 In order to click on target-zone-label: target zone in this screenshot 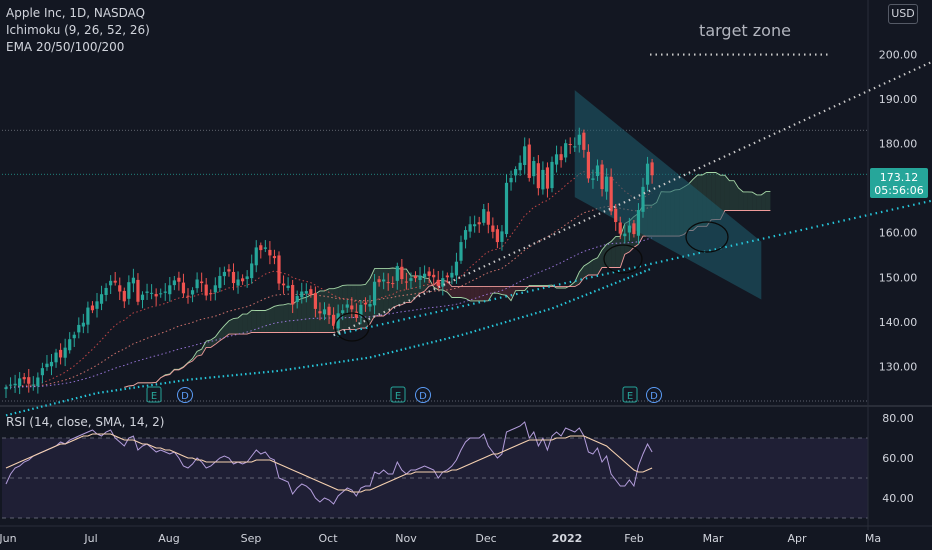, I will do `click(745, 30)`.